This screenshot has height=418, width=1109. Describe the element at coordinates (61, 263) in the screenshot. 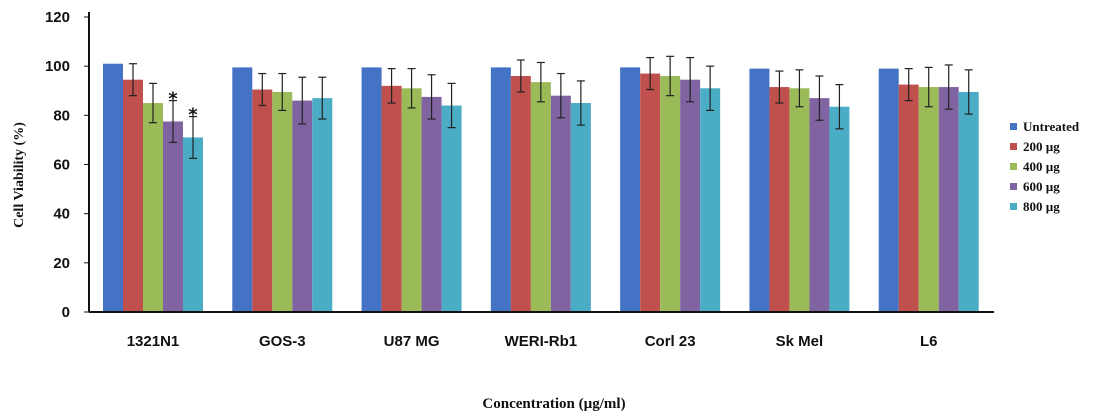

I see `y-tick-label: 20` at that location.